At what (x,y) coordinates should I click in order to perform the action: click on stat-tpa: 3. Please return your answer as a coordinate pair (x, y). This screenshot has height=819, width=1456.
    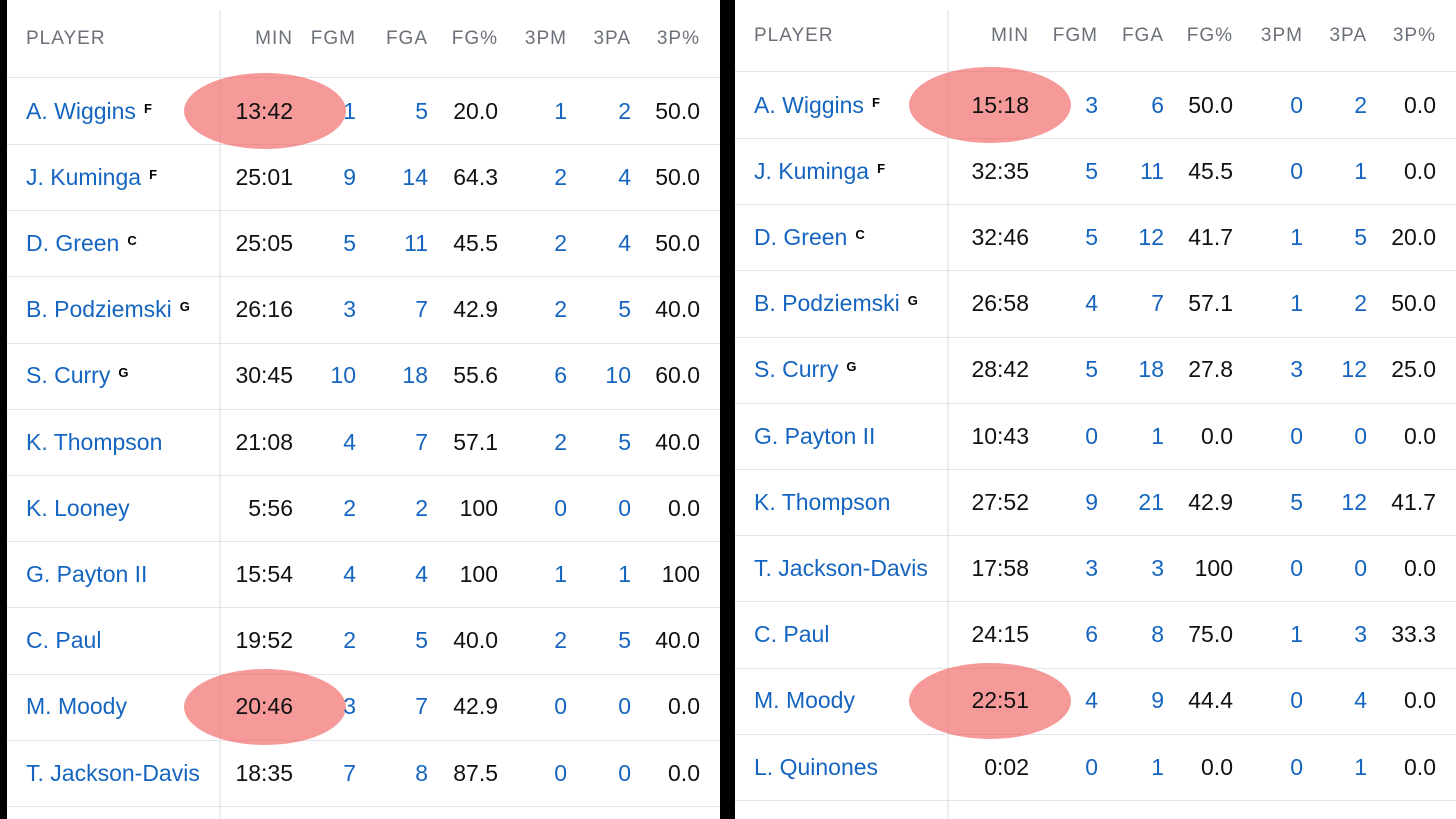
    Looking at the image, I should click on (1360, 634).